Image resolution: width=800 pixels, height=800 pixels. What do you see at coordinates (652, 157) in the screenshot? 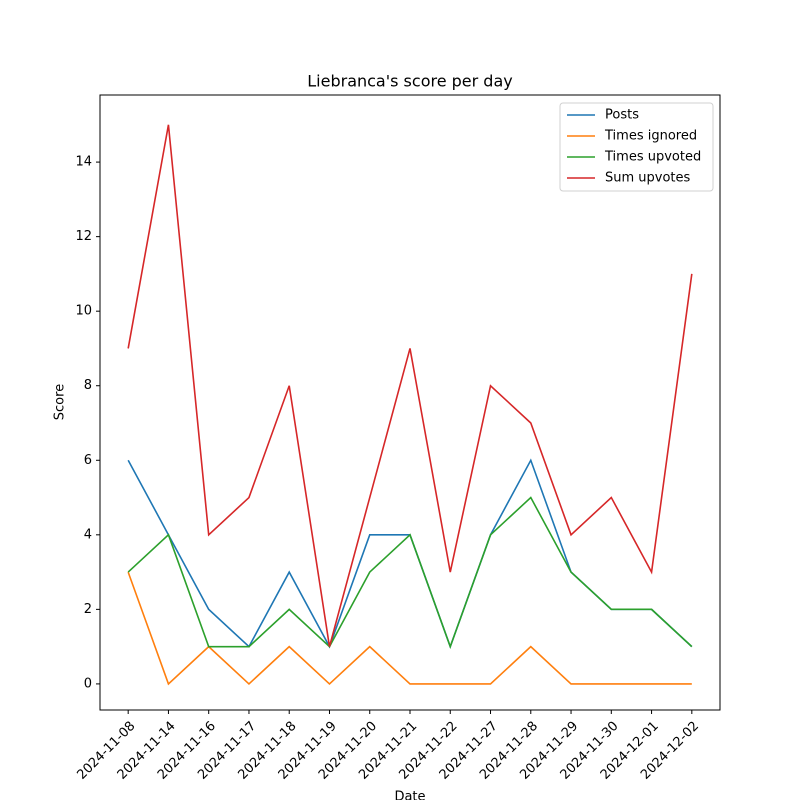
I see `legend-label: Times upvoted` at bounding box center [652, 157].